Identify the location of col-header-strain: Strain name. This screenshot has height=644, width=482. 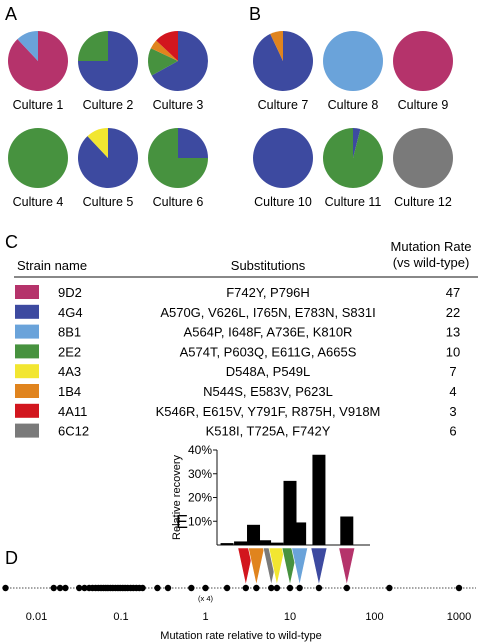
(52, 265).